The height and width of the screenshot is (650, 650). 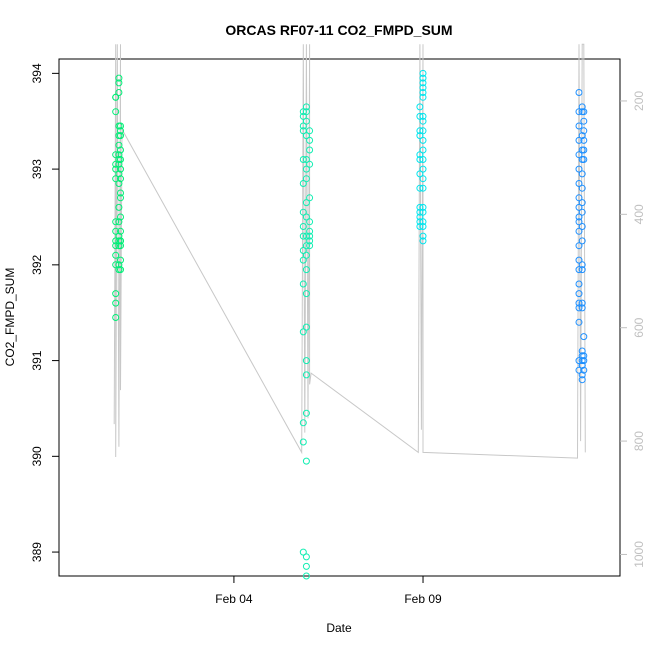 What do you see at coordinates (37, 169) in the screenshot?
I see `y-tick-label: 393` at bounding box center [37, 169].